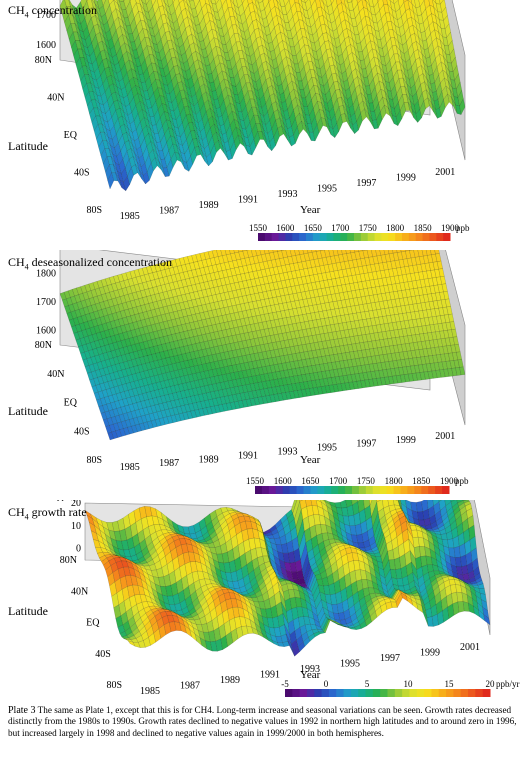  What do you see at coordinates (76, 526) in the screenshot?
I see `z-tick-label: 10` at bounding box center [76, 526].